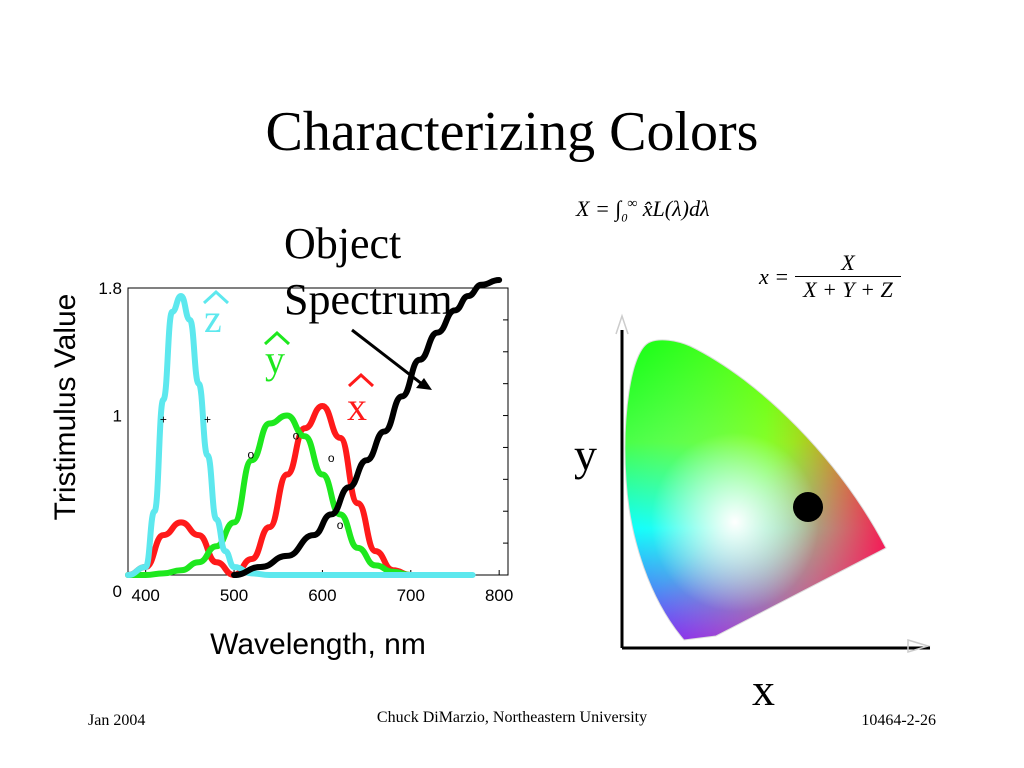  What do you see at coordinates (512, 132) in the screenshot?
I see `slide-title: Characterizing Colors` at bounding box center [512, 132].